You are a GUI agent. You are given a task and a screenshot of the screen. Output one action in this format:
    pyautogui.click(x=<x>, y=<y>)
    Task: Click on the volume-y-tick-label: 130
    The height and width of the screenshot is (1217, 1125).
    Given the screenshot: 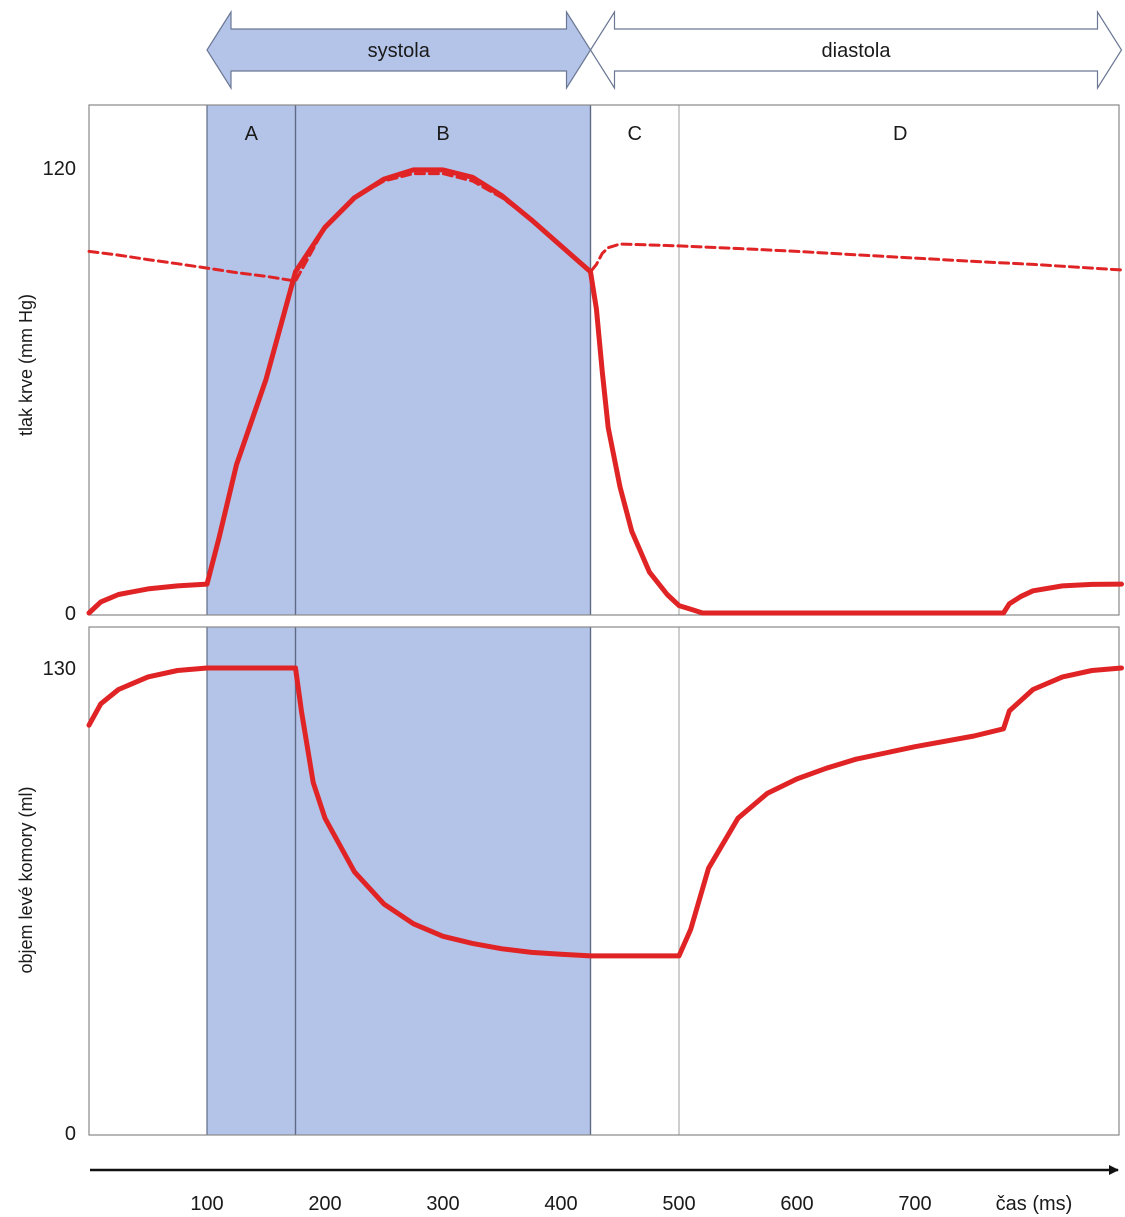 What is the action you would take?
    pyautogui.click(x=59, y=669)
    